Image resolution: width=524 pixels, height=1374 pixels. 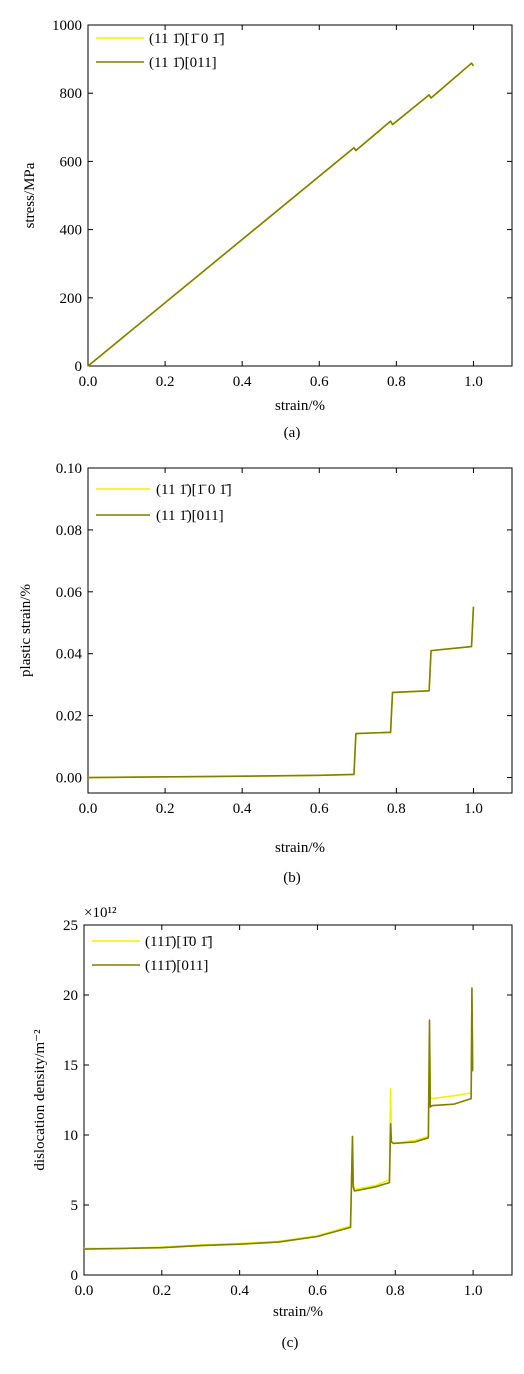 I want to click on panel-caption: (a), so click(x=292, y=433).